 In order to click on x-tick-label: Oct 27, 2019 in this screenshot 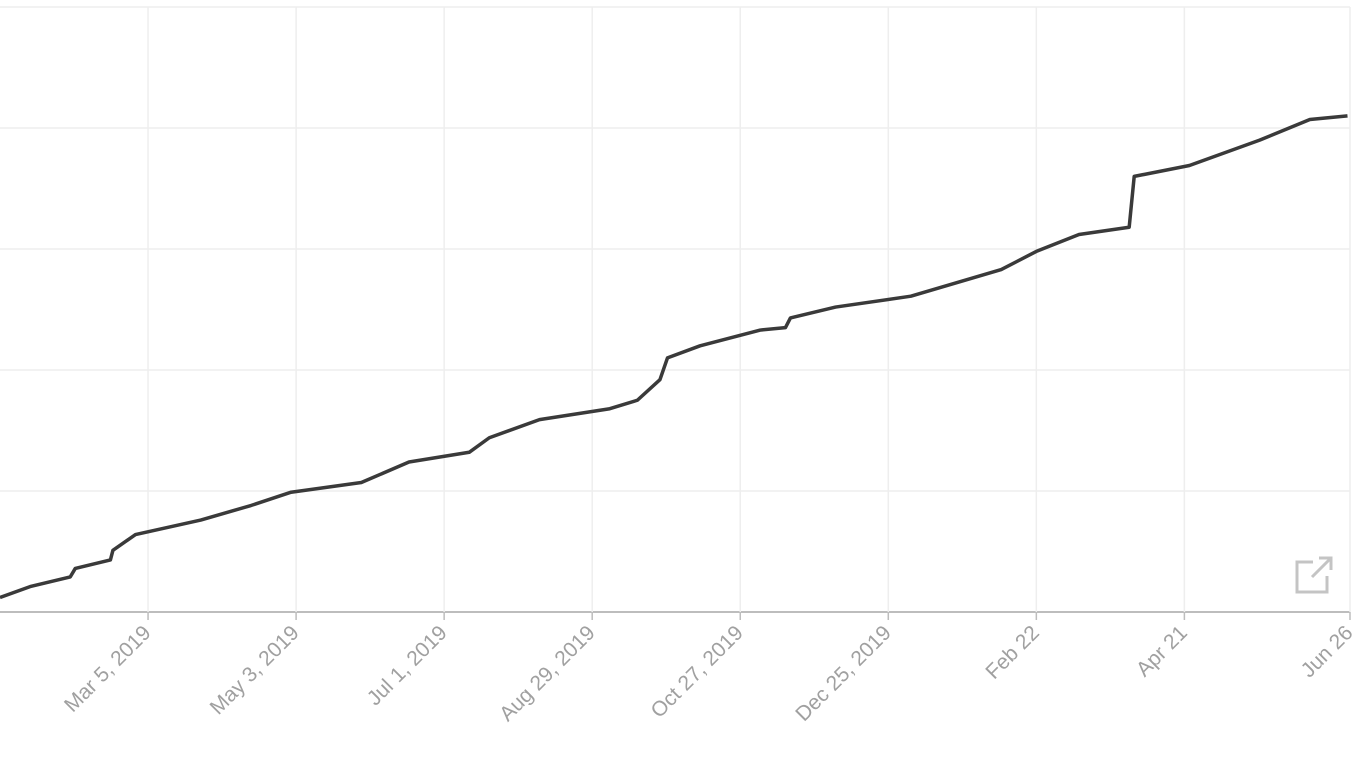, I will do `click(696, 671)`.